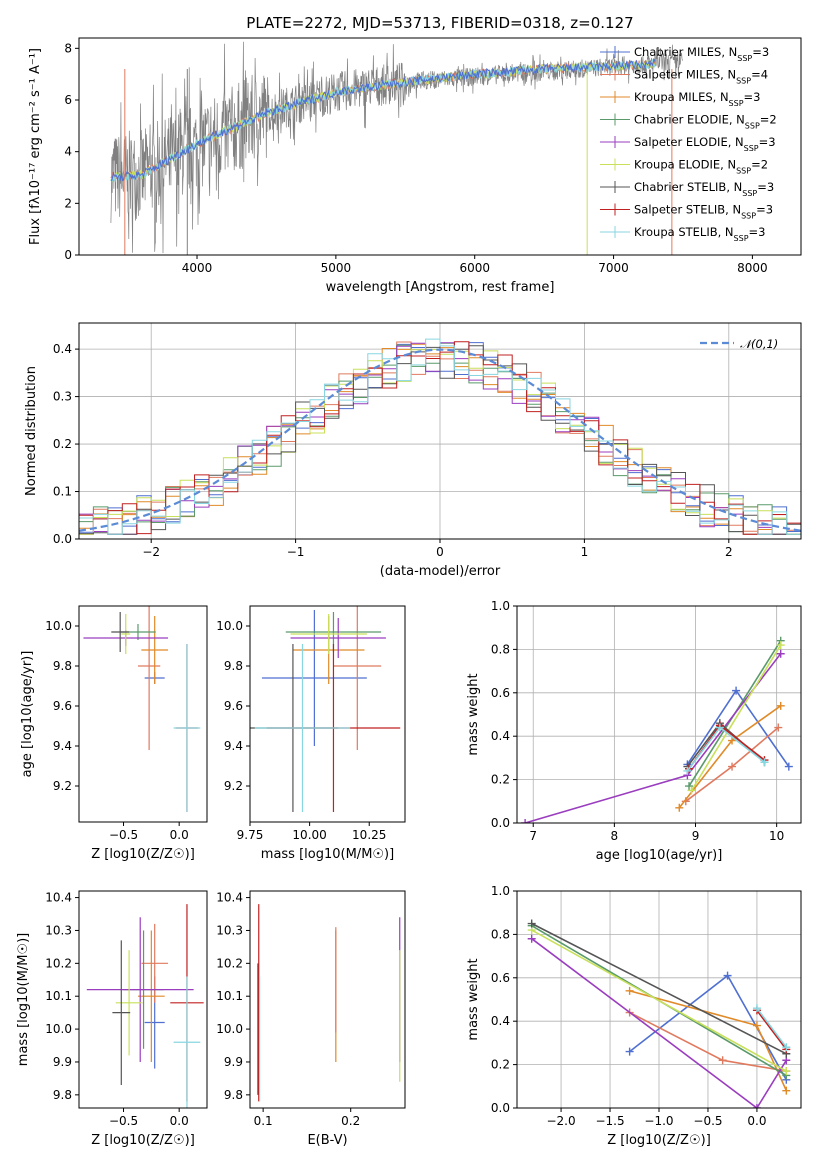  What do you see at coordinates (68, 255) in the screenshot?
I see `y-tick-label: 0` at bounding box center [68, 255].